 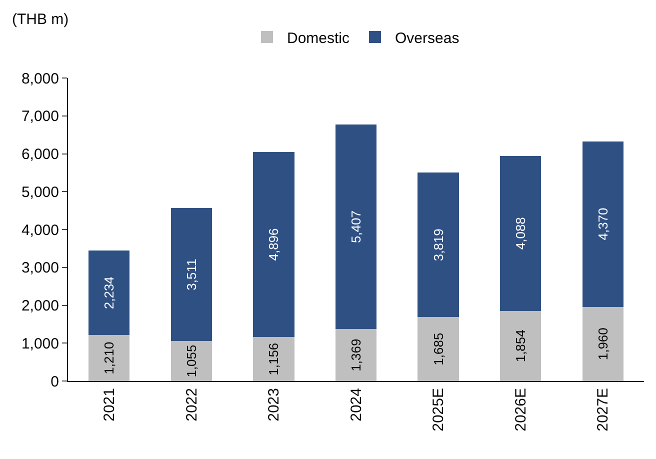 I want to click on legend-label: Domestic, so click(x=318, y=38).